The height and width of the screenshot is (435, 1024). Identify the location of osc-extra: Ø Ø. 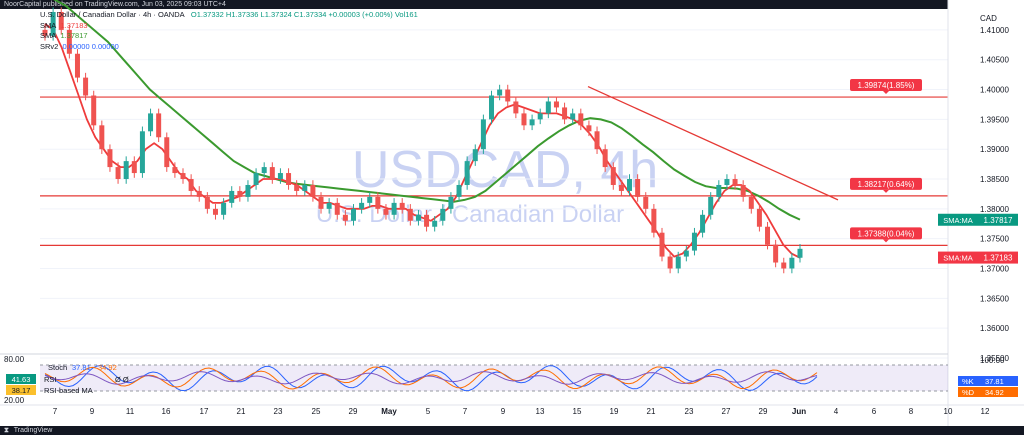
(122, 379).